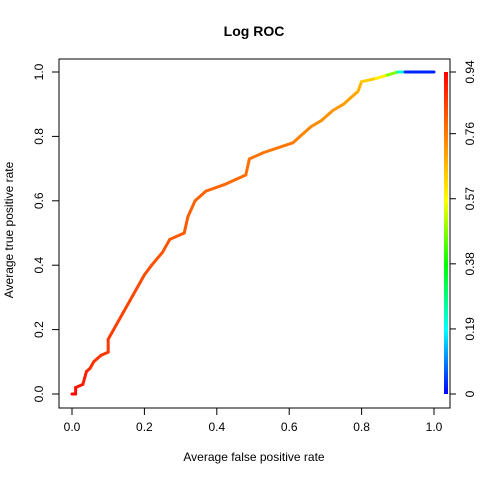 The width and height of the screenshot is (480, 480). What do you see at coordinates (470, 393) in the screenshot?
I see `colorbar-tick-label: 0` at bounding box center [470, 393].